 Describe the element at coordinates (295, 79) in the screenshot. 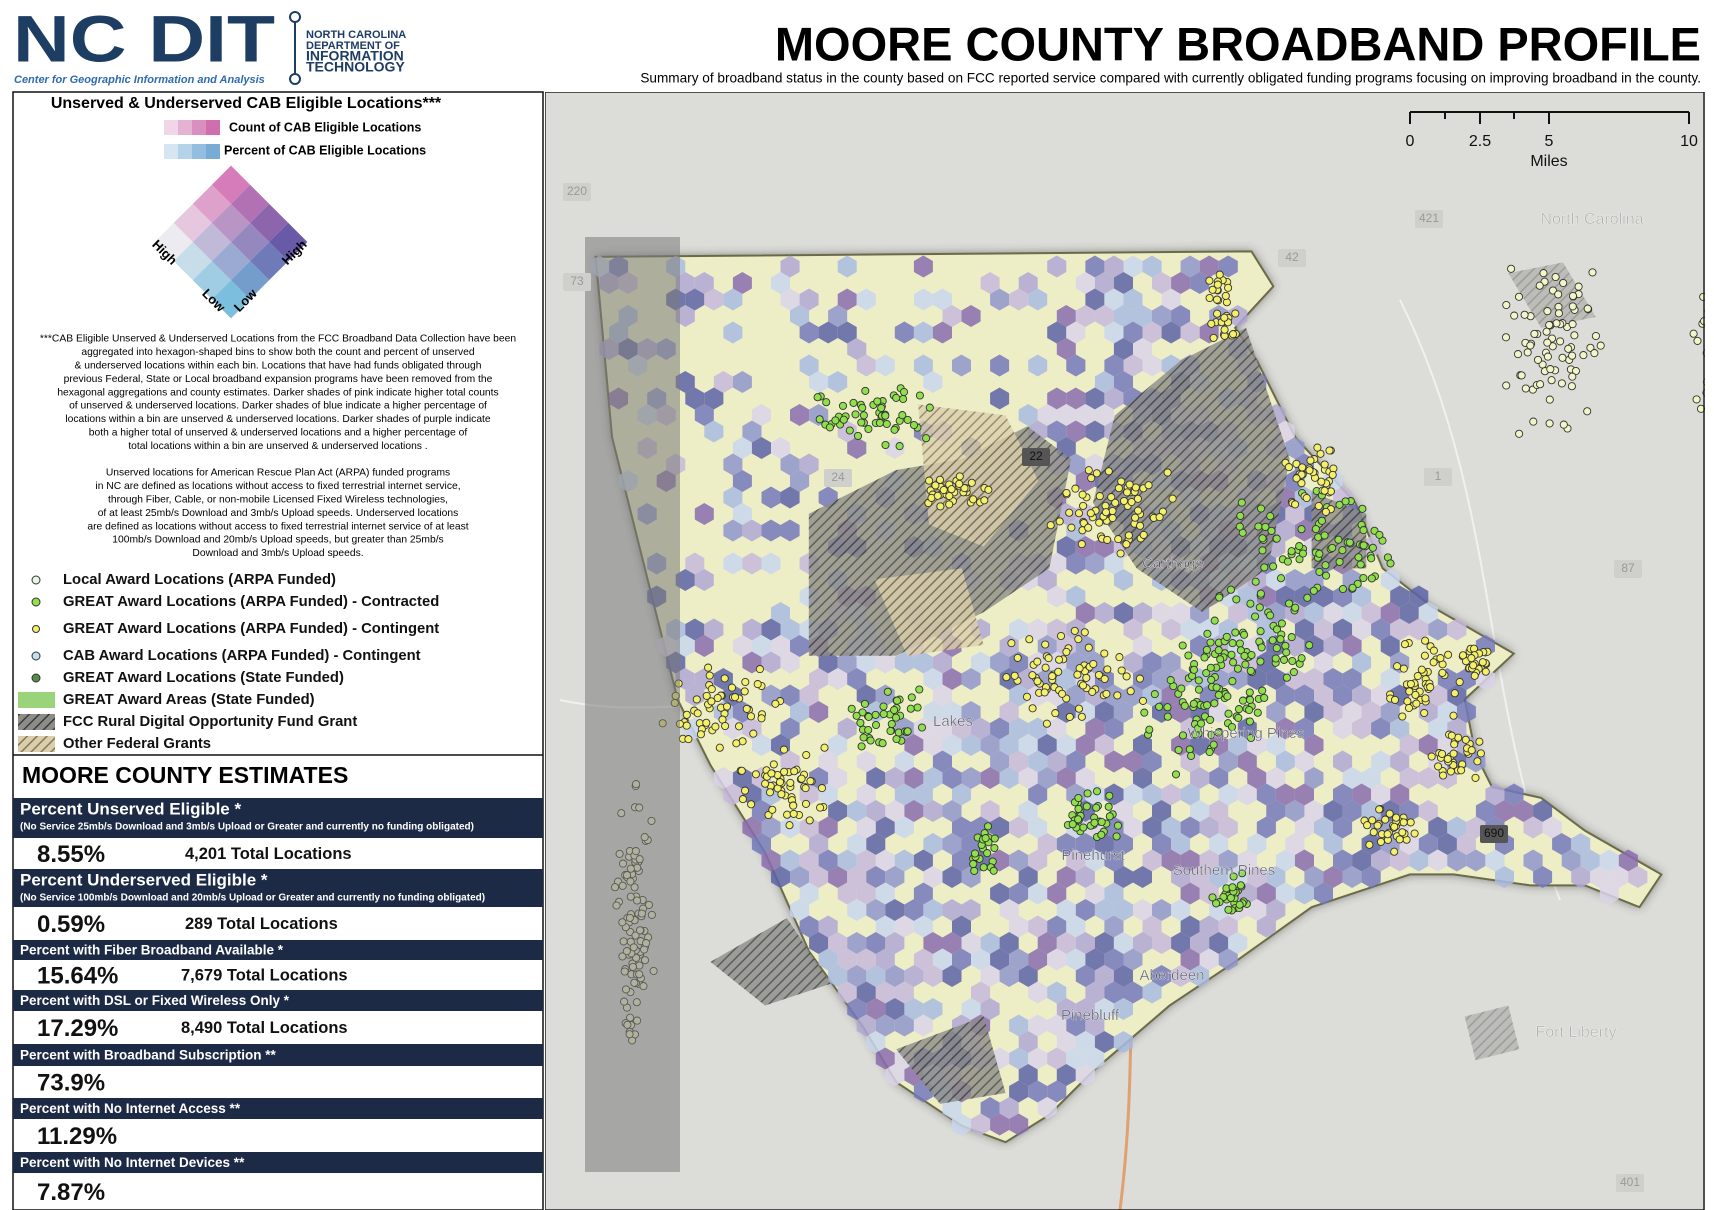

I see `logo-node` at that location.